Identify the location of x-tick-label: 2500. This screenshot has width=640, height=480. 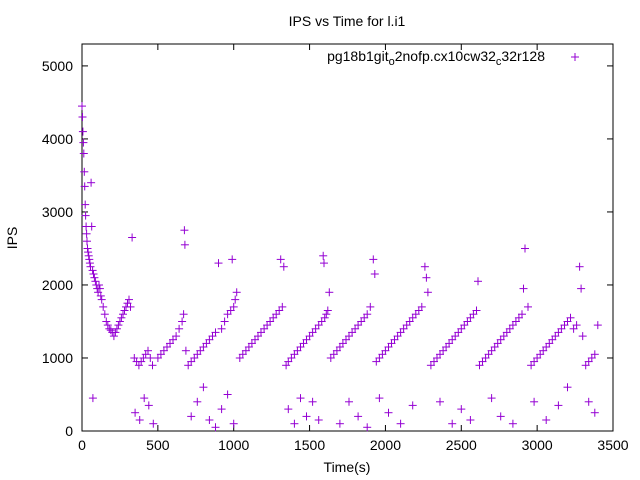
(461, 445).